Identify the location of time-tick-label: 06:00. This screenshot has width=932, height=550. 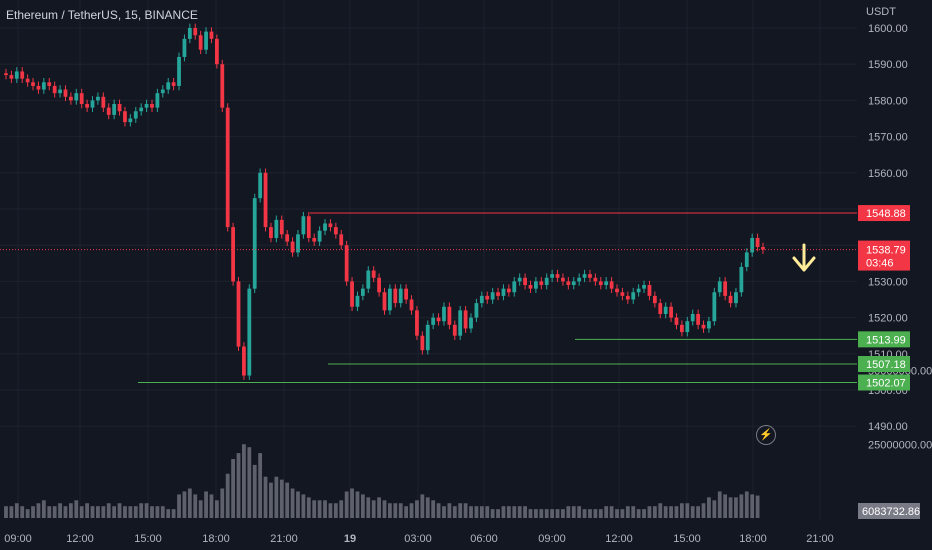
(484, 539).